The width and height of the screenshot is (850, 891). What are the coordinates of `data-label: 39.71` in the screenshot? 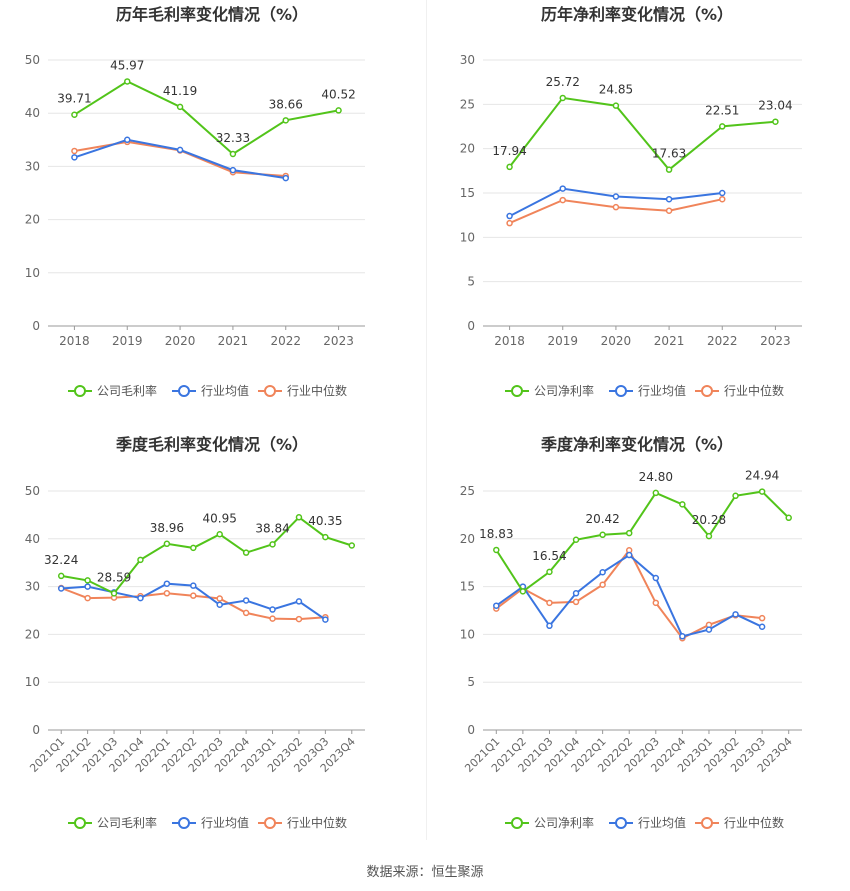 It's located at (74, 99).